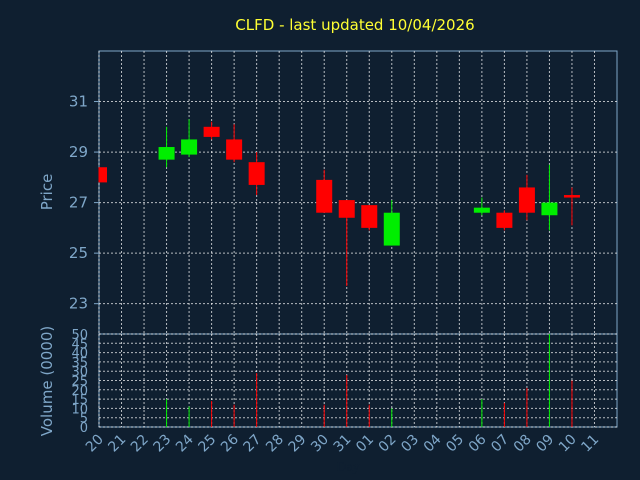  What do you see at coordinates (79, 363) in the screenshot?
I see `volume-tick-label: 35` at bounding box center [79, 363].